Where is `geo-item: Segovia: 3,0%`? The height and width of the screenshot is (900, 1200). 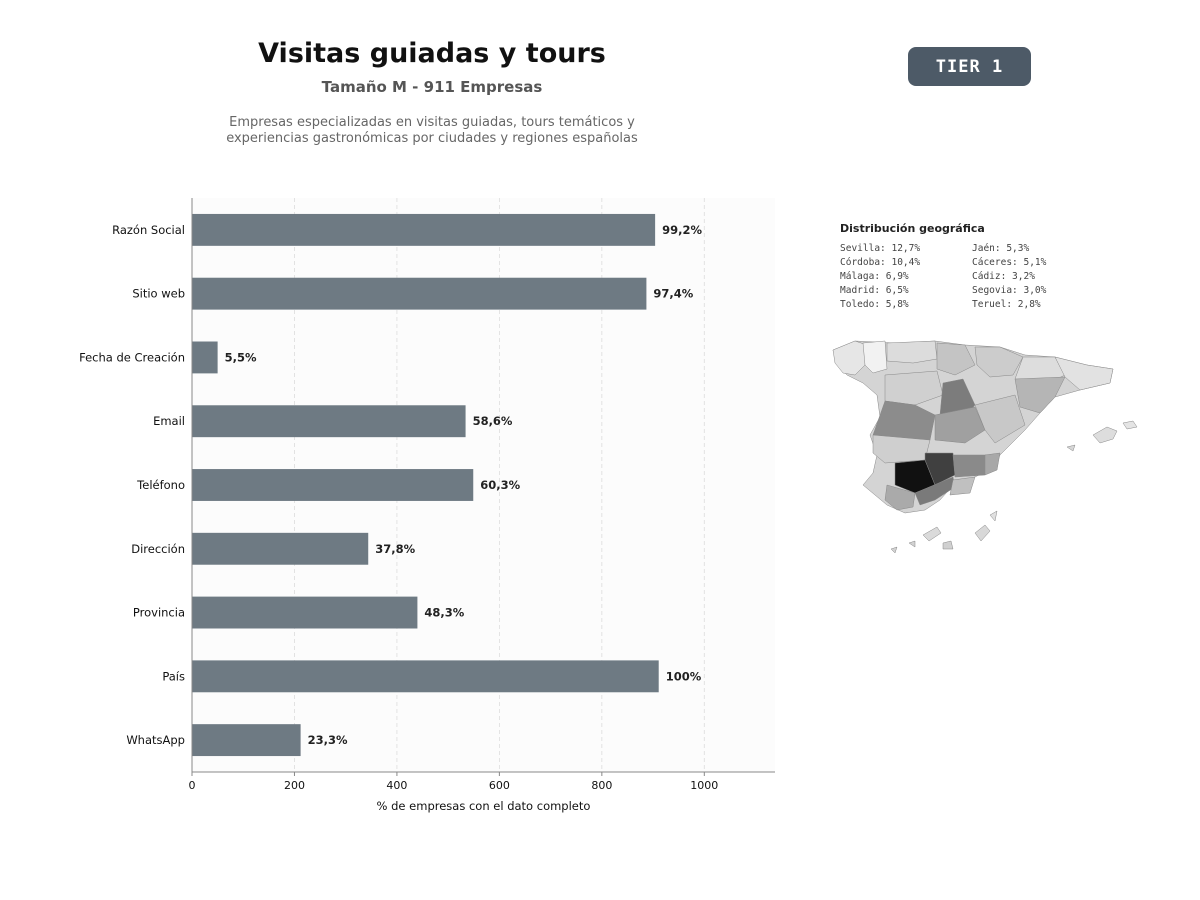 geo-item: Segovia: 3,0% is located at coordinates (1009, 290).